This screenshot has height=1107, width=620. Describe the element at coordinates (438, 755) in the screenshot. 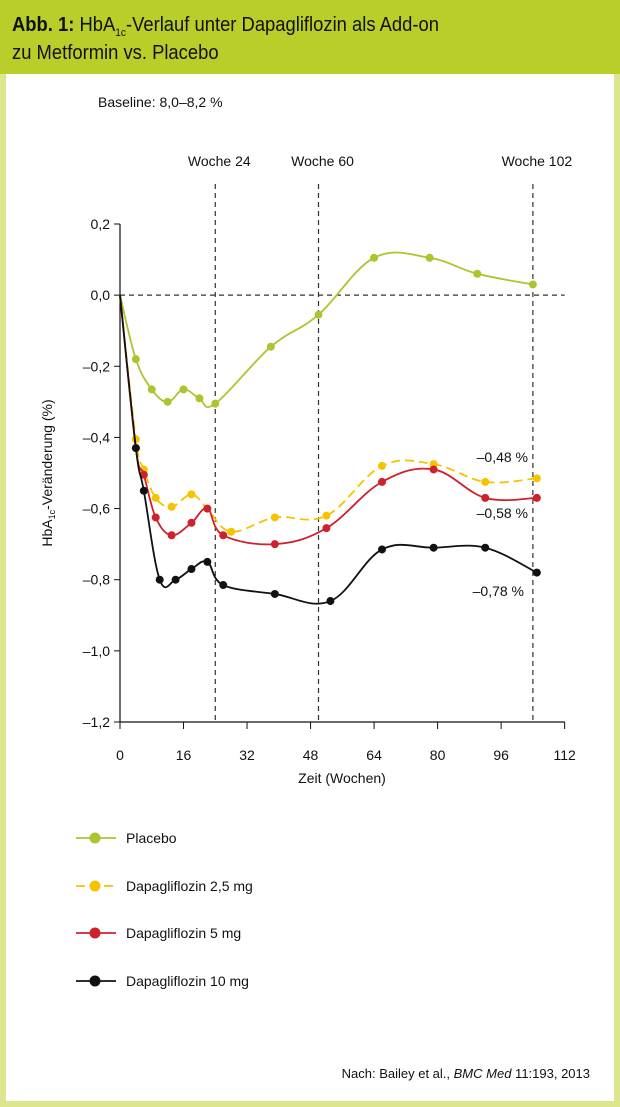

I see `x-tick-label: 80` at that location.